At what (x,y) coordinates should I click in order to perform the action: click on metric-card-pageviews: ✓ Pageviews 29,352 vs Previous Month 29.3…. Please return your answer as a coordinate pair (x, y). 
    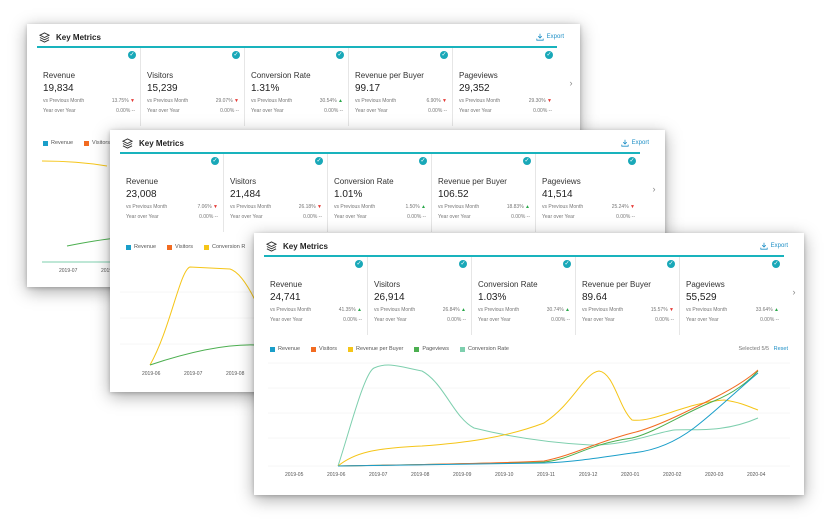
    Looking at the image, I should click on (505, 87).